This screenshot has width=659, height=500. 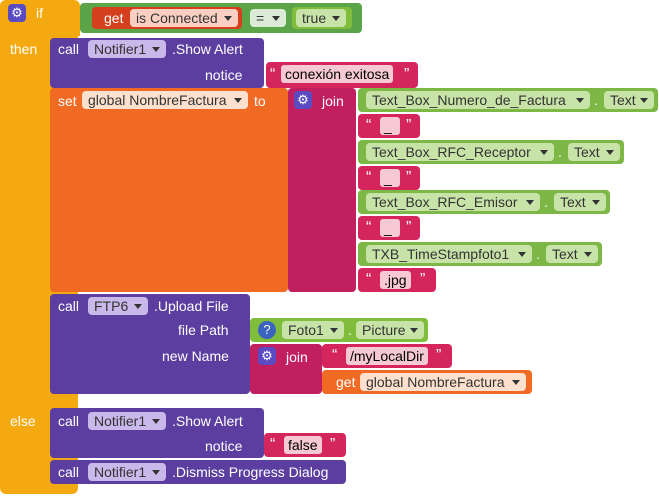 I want to click on notice-text: false, so click(x=303, y=445).